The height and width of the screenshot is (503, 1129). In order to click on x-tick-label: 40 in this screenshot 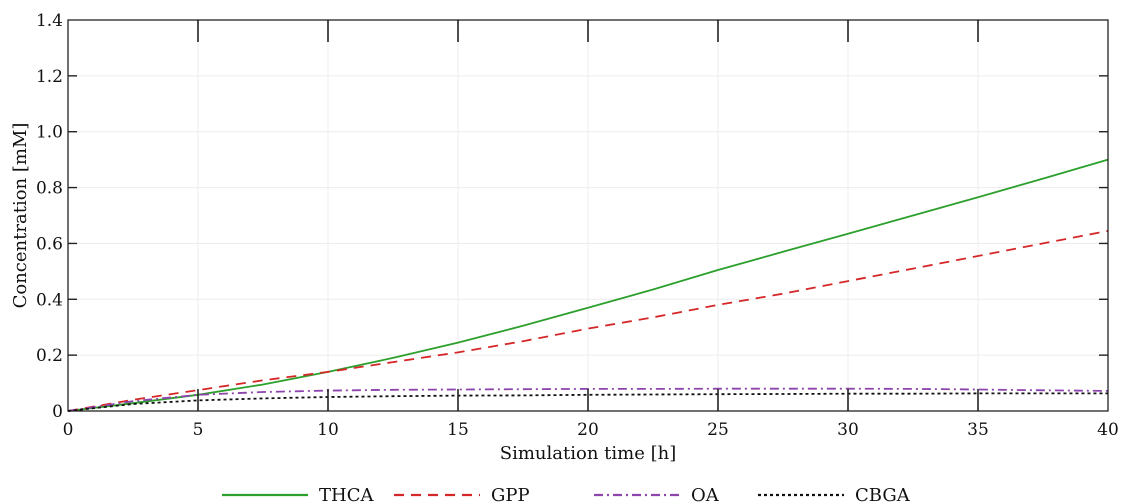, I will do `click(1108, 430)`.